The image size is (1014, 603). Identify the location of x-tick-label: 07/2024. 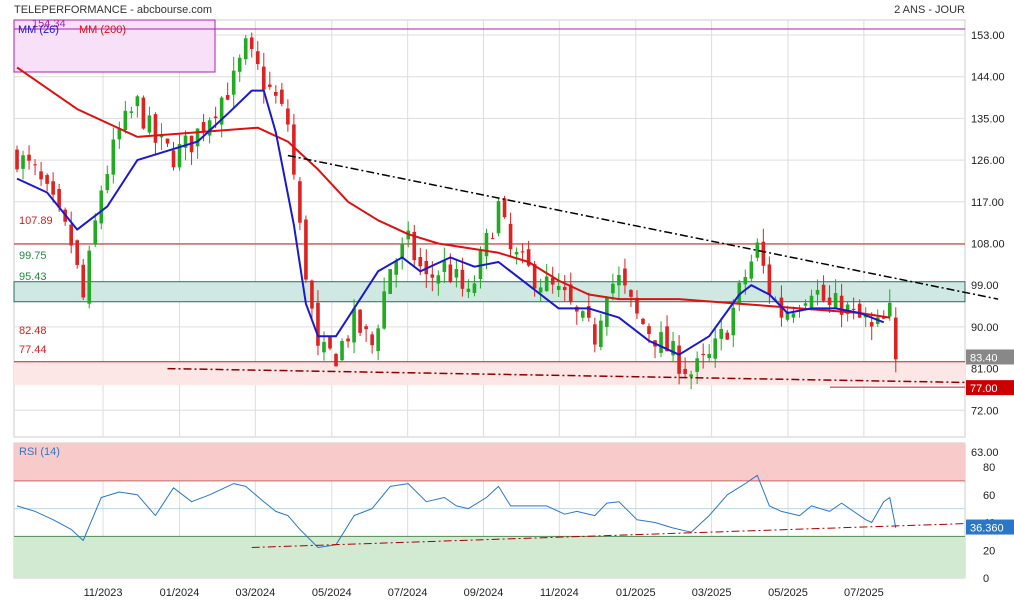
(408, 593).